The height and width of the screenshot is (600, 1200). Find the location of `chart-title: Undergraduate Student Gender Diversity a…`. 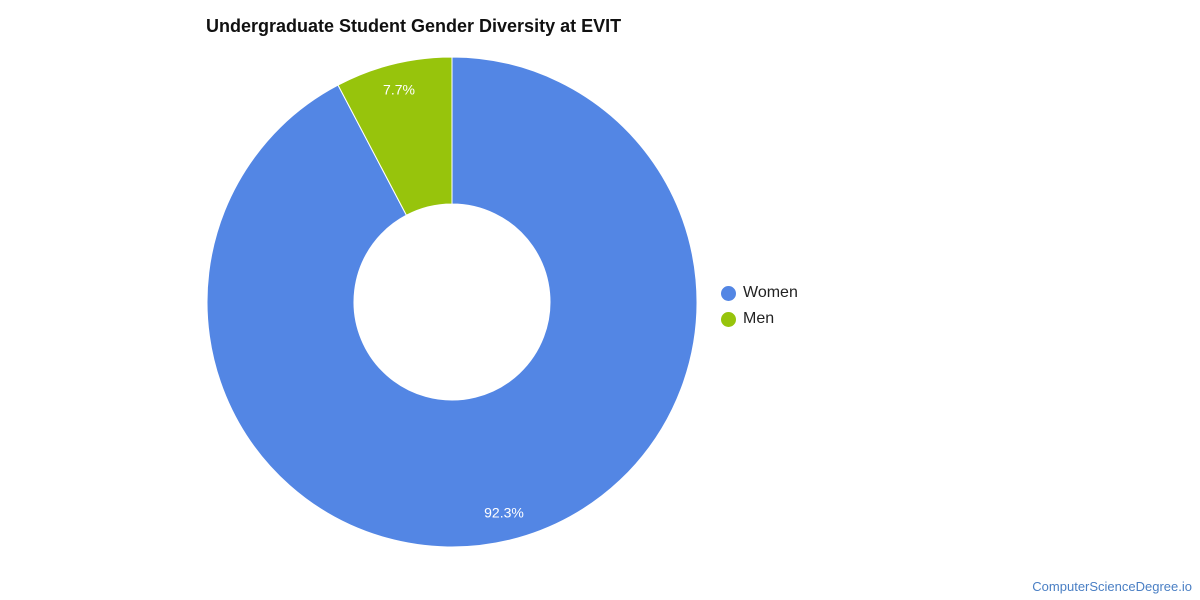

chart-title: Undergraduate Student Gender Diversity a… is located at coordinates (414, 26).